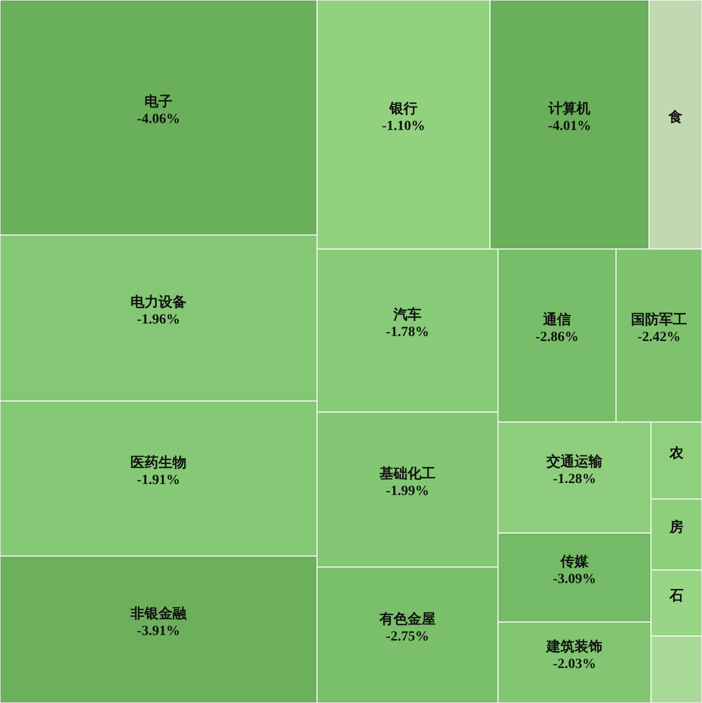  What do you see at coordinates (570, 126) in the screenshot?
I see `data-label: -4.01%` at bounding box center [570, 126].